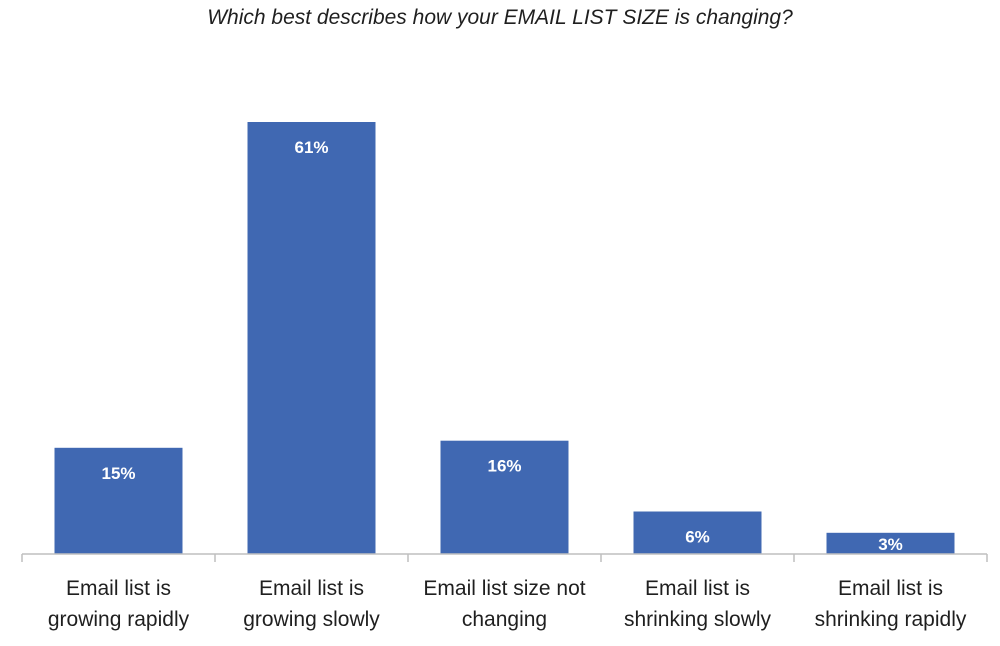 This screenshot has height=646, width=1000. I want to click on data-label-3: 16%, so click(504, 466).